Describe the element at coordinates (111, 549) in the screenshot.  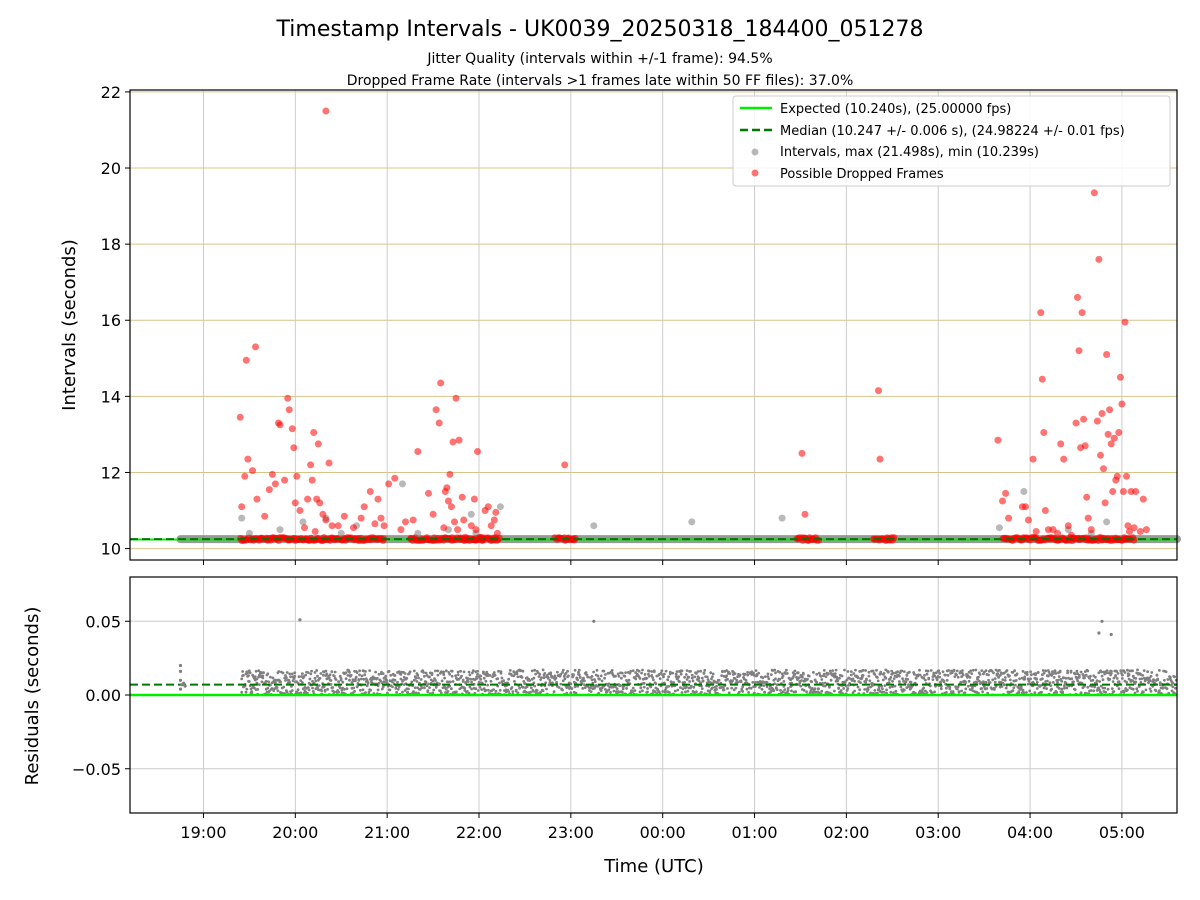
I see `intervals-y-tick-label: 10` at that location.